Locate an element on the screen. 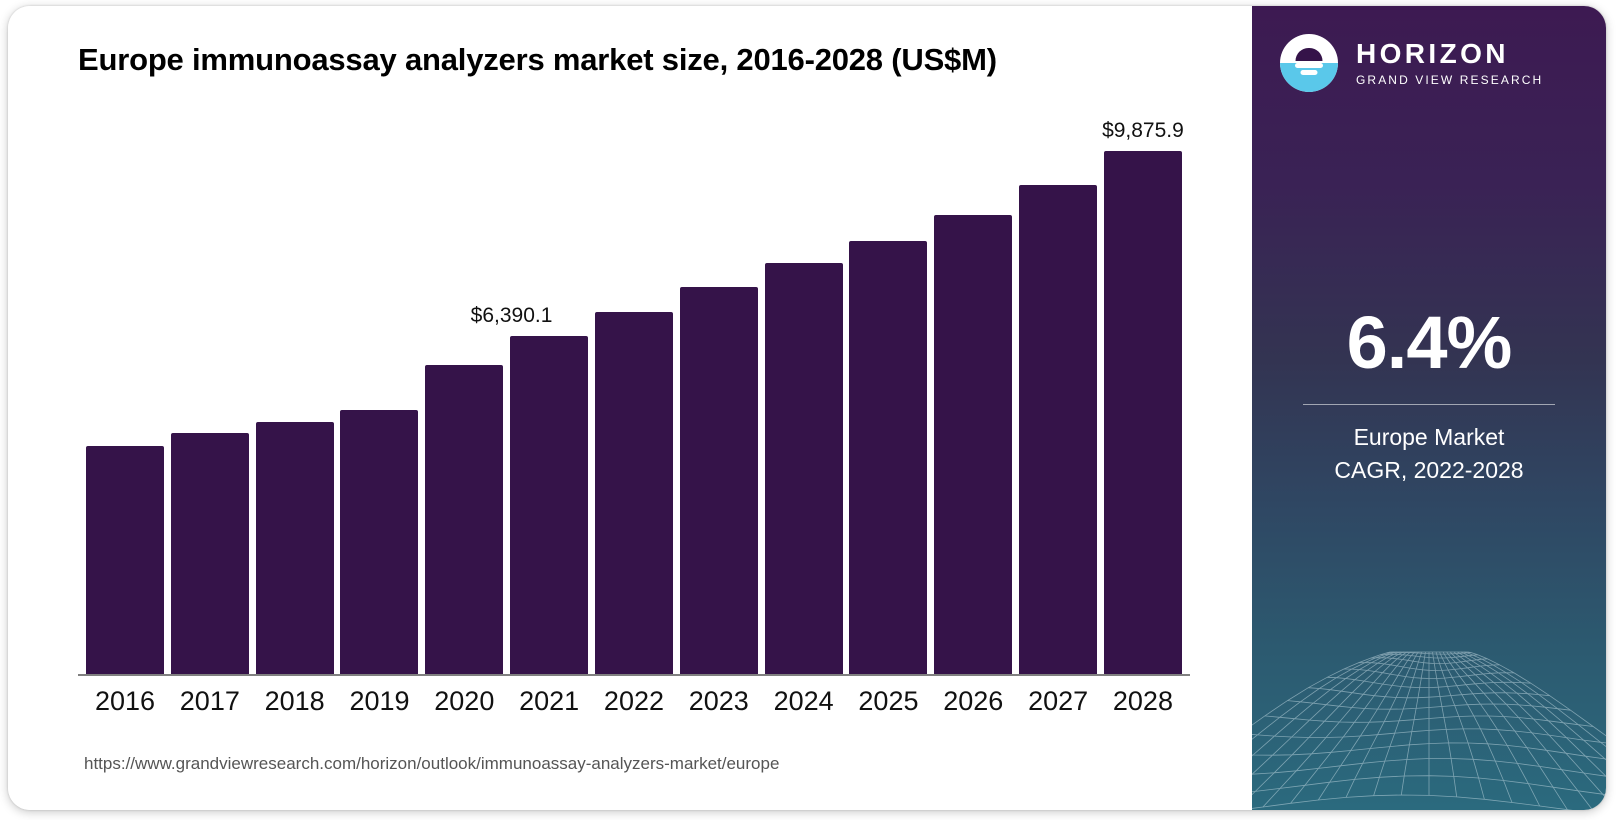  brand-name: HORIZON is located at coordinates (1432, 54).